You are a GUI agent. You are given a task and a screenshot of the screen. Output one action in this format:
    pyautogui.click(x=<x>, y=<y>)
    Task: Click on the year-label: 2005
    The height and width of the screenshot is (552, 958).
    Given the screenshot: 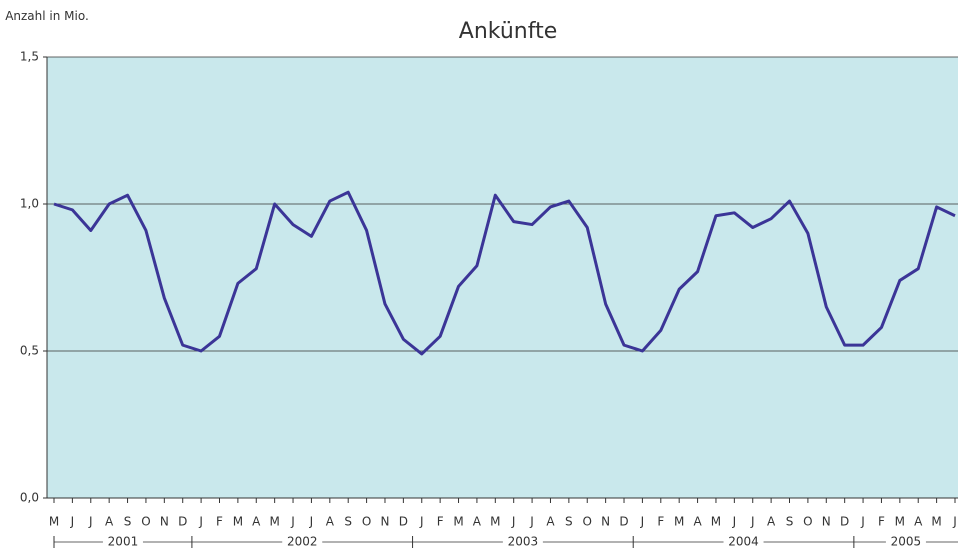 What is the action you would take?
    pyautogui.click(x=906, y=542)
    